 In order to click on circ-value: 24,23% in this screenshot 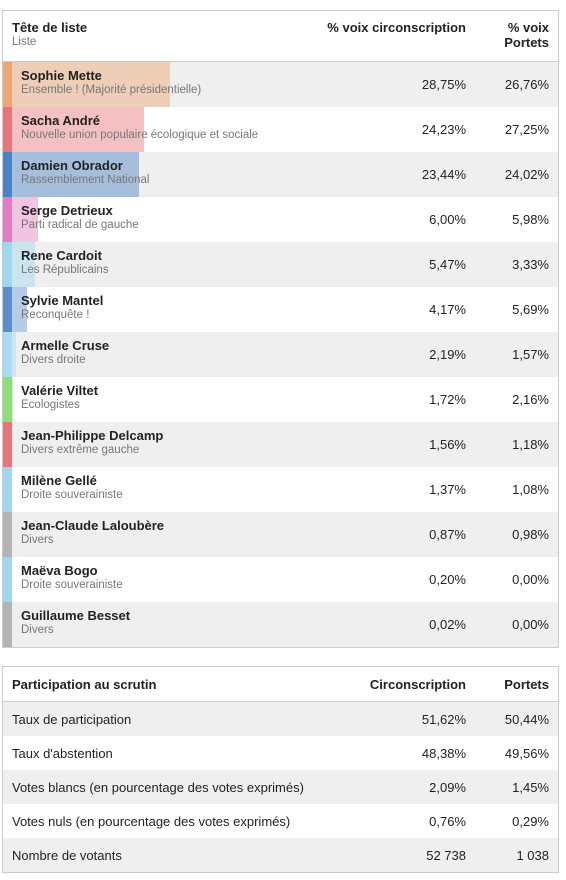, I will do `click(443, 129)`.